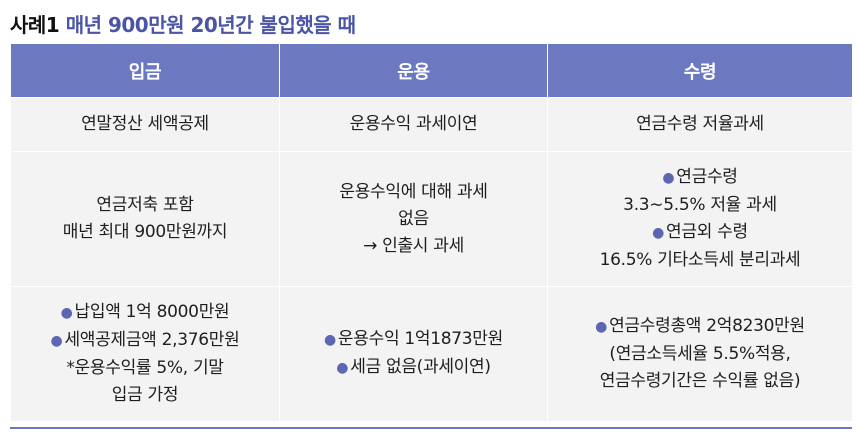 The image size is (860, 441). I want to click on header-deposit: 입금, so click(145, 71).